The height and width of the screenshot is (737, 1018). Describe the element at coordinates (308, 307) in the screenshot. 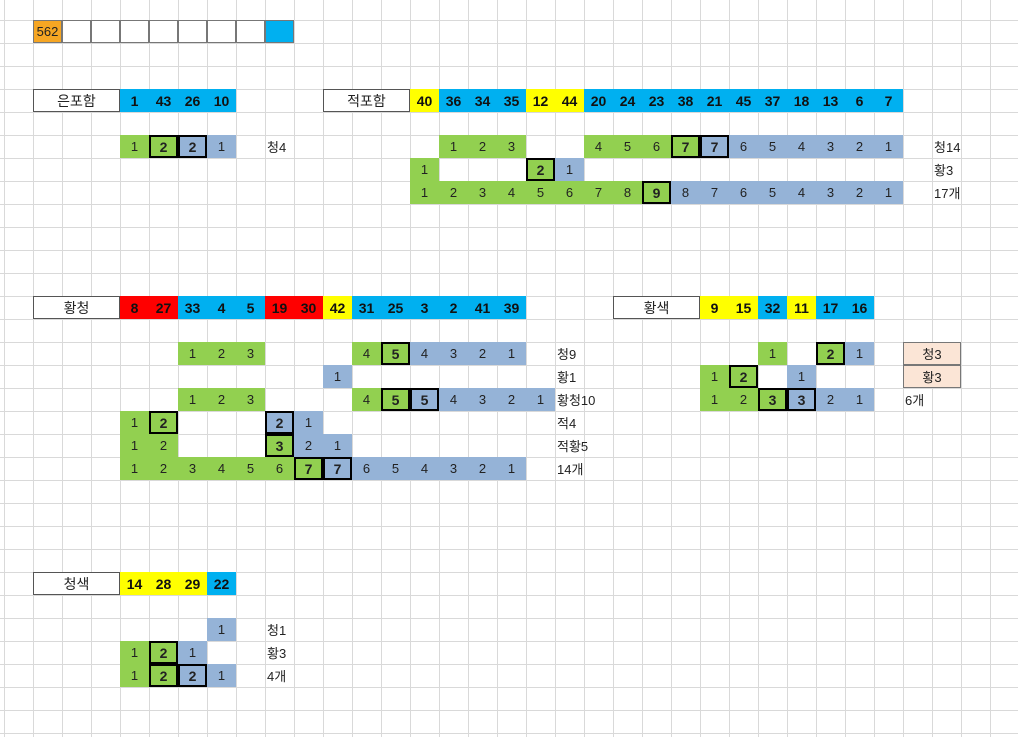

I see `header-number-cell: 30` at that location.